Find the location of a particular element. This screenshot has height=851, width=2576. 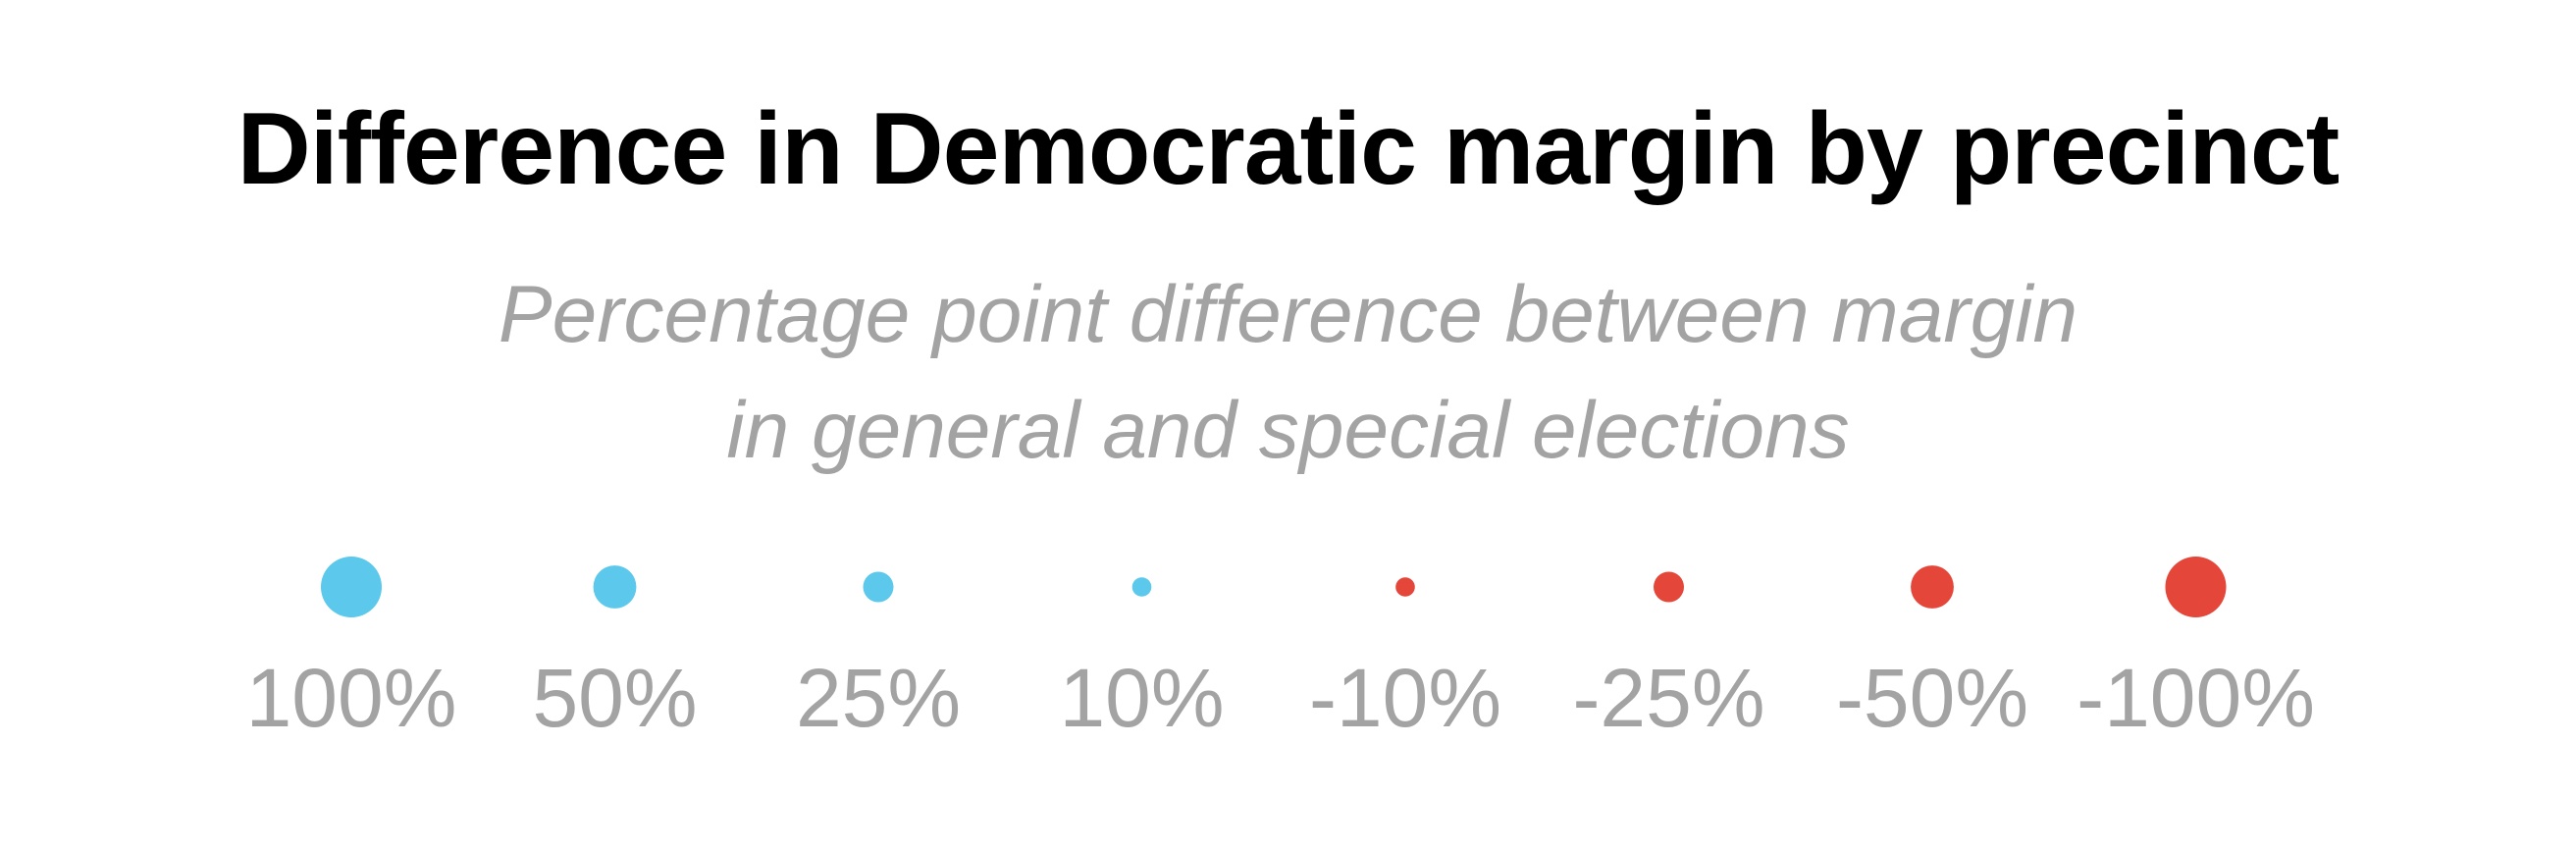

subtitle-line-2: in general and special elections is located at coordinates (1288, 430).